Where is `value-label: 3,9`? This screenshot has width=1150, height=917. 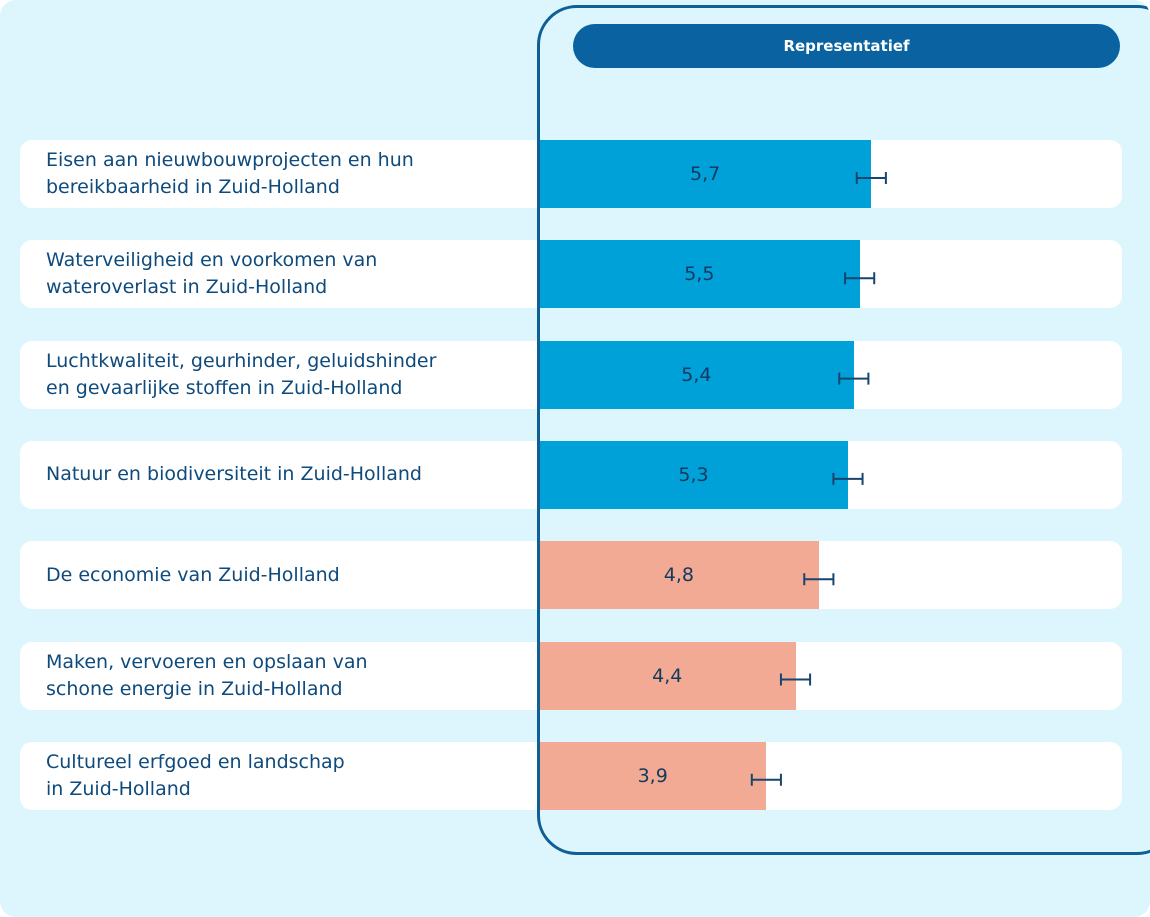
value-label: 3,9 is located at coordinates (652, 775).